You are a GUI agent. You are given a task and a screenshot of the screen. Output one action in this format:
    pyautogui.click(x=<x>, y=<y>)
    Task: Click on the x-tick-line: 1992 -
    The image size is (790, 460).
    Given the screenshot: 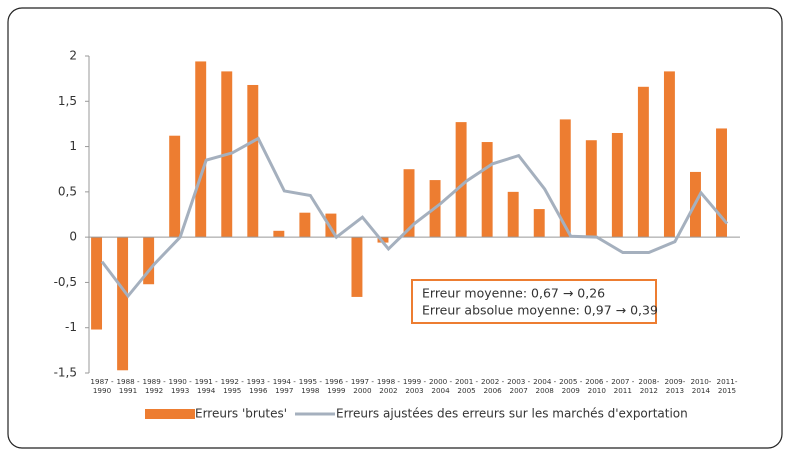 What is the action you would take?
    pyautogui.click(x=233, y=381)
    